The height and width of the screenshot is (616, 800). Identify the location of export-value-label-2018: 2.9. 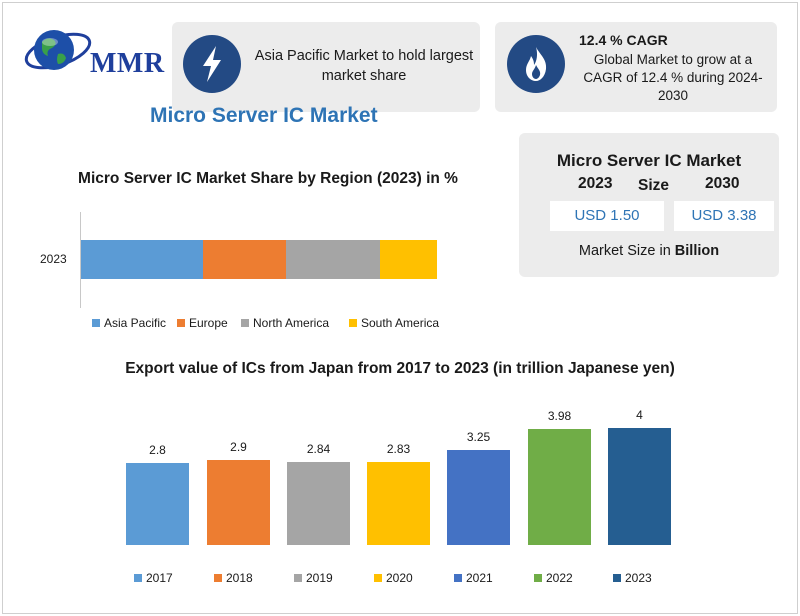
(238, 447).